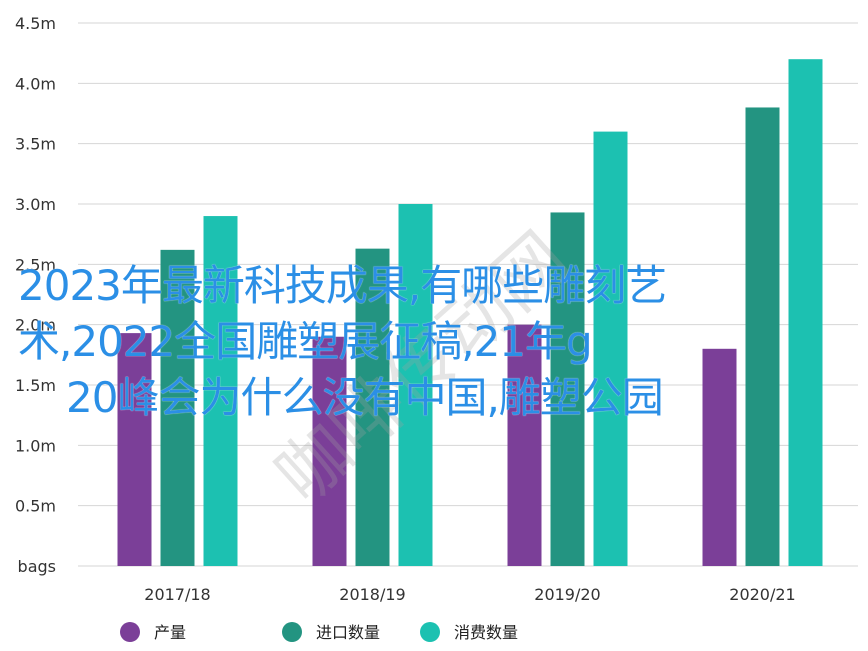 The width and height of the screenshot is (868, 651). What do you see at coordinates (348, 632) in the screenshot?
I see `legend-label: 进口数量` at bounding box center [348, 632].